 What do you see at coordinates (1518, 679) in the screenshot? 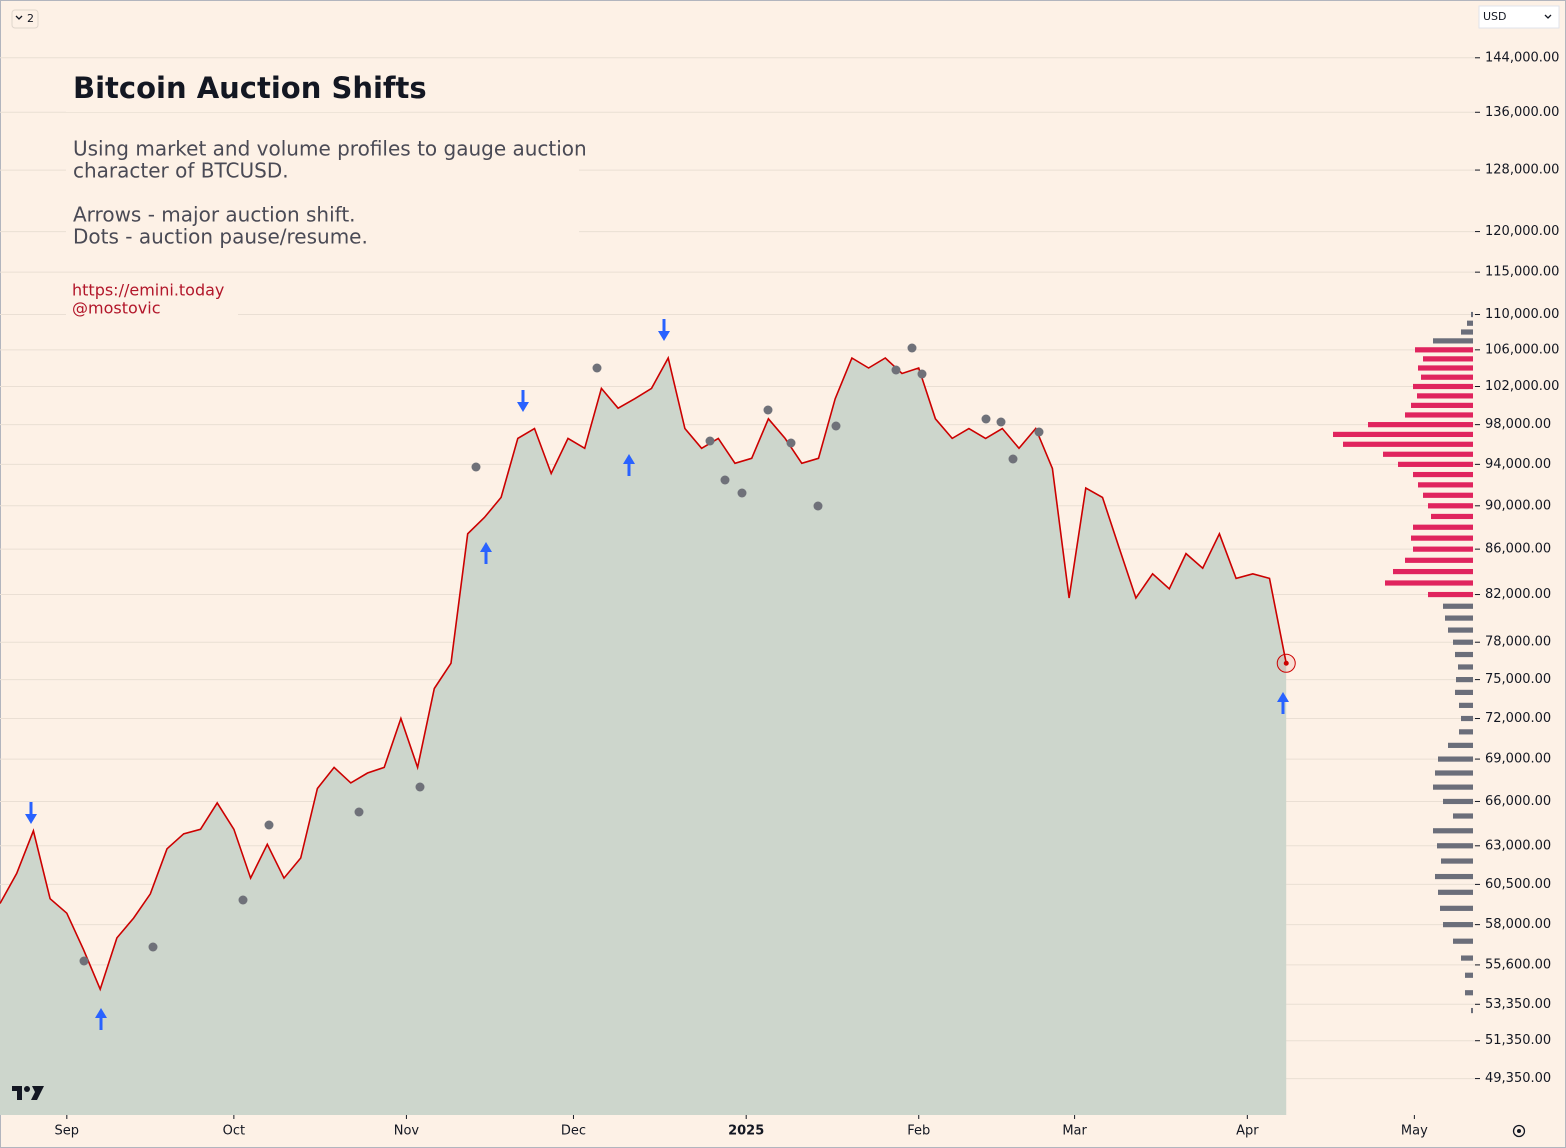
I see `y-tick-label: 75,000.00` at bounding box center [1518, 679].